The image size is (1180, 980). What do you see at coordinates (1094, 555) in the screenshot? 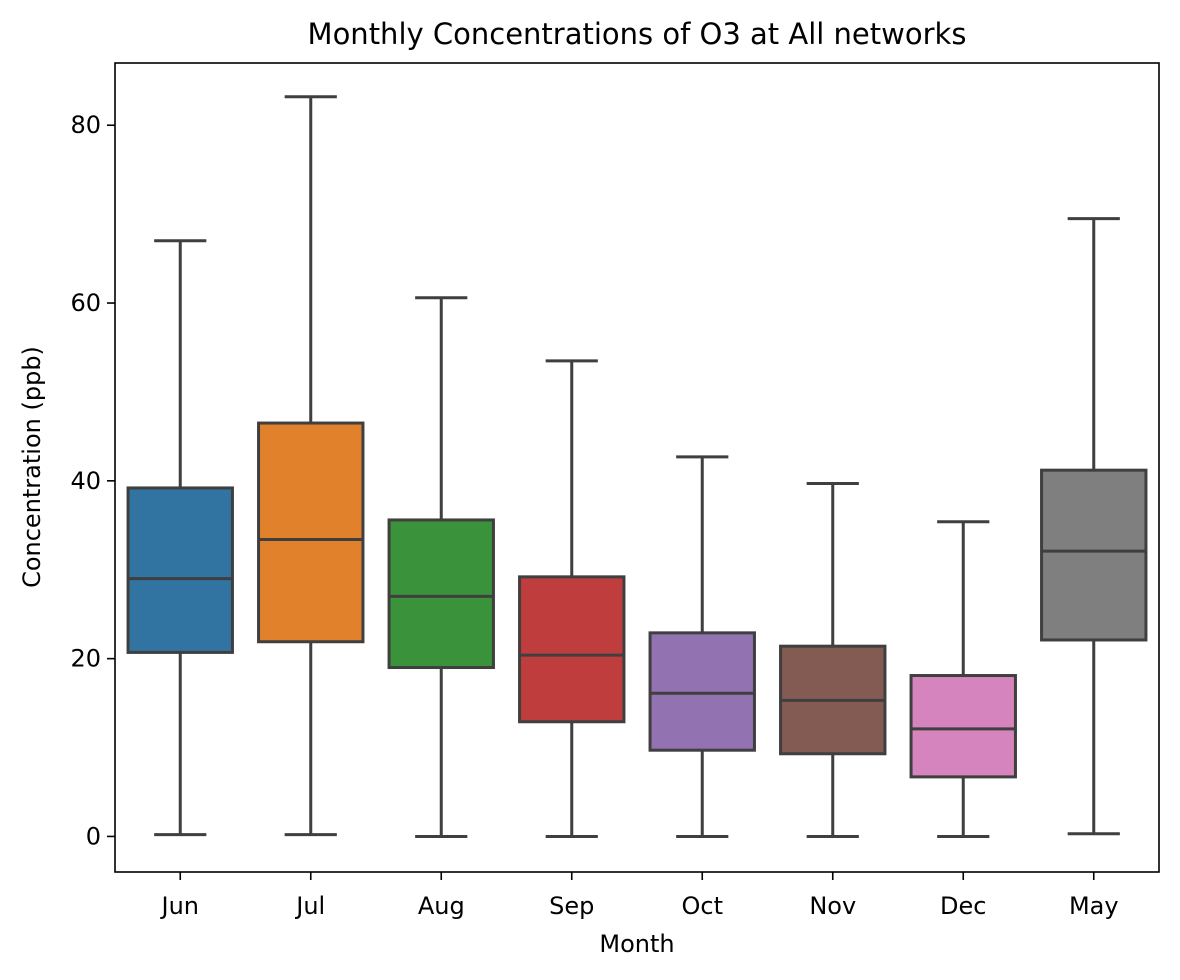
I see `iqr-box-may` at bounding box center [1094, 555].